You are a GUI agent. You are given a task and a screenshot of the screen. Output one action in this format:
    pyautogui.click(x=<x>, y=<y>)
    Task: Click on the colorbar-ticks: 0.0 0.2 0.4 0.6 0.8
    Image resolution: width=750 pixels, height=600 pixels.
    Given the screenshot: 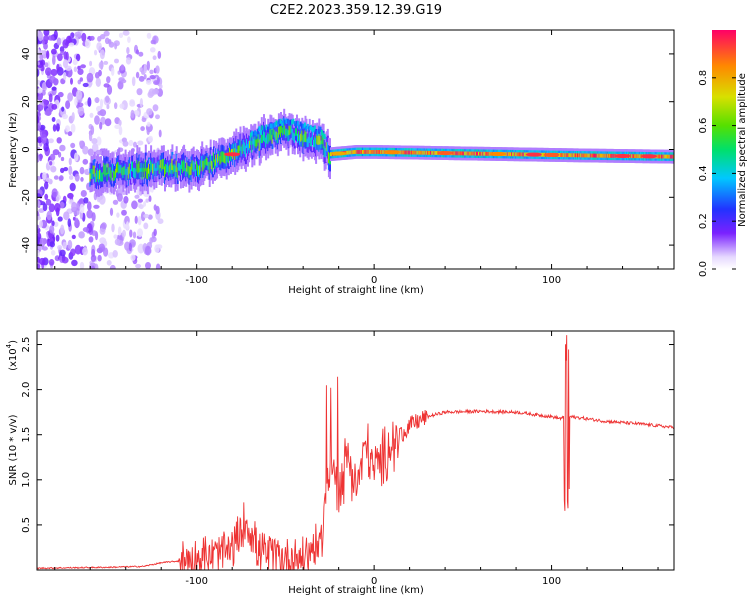 What is the action you would take?
    pyautogui.click(x=717, y=173)
    